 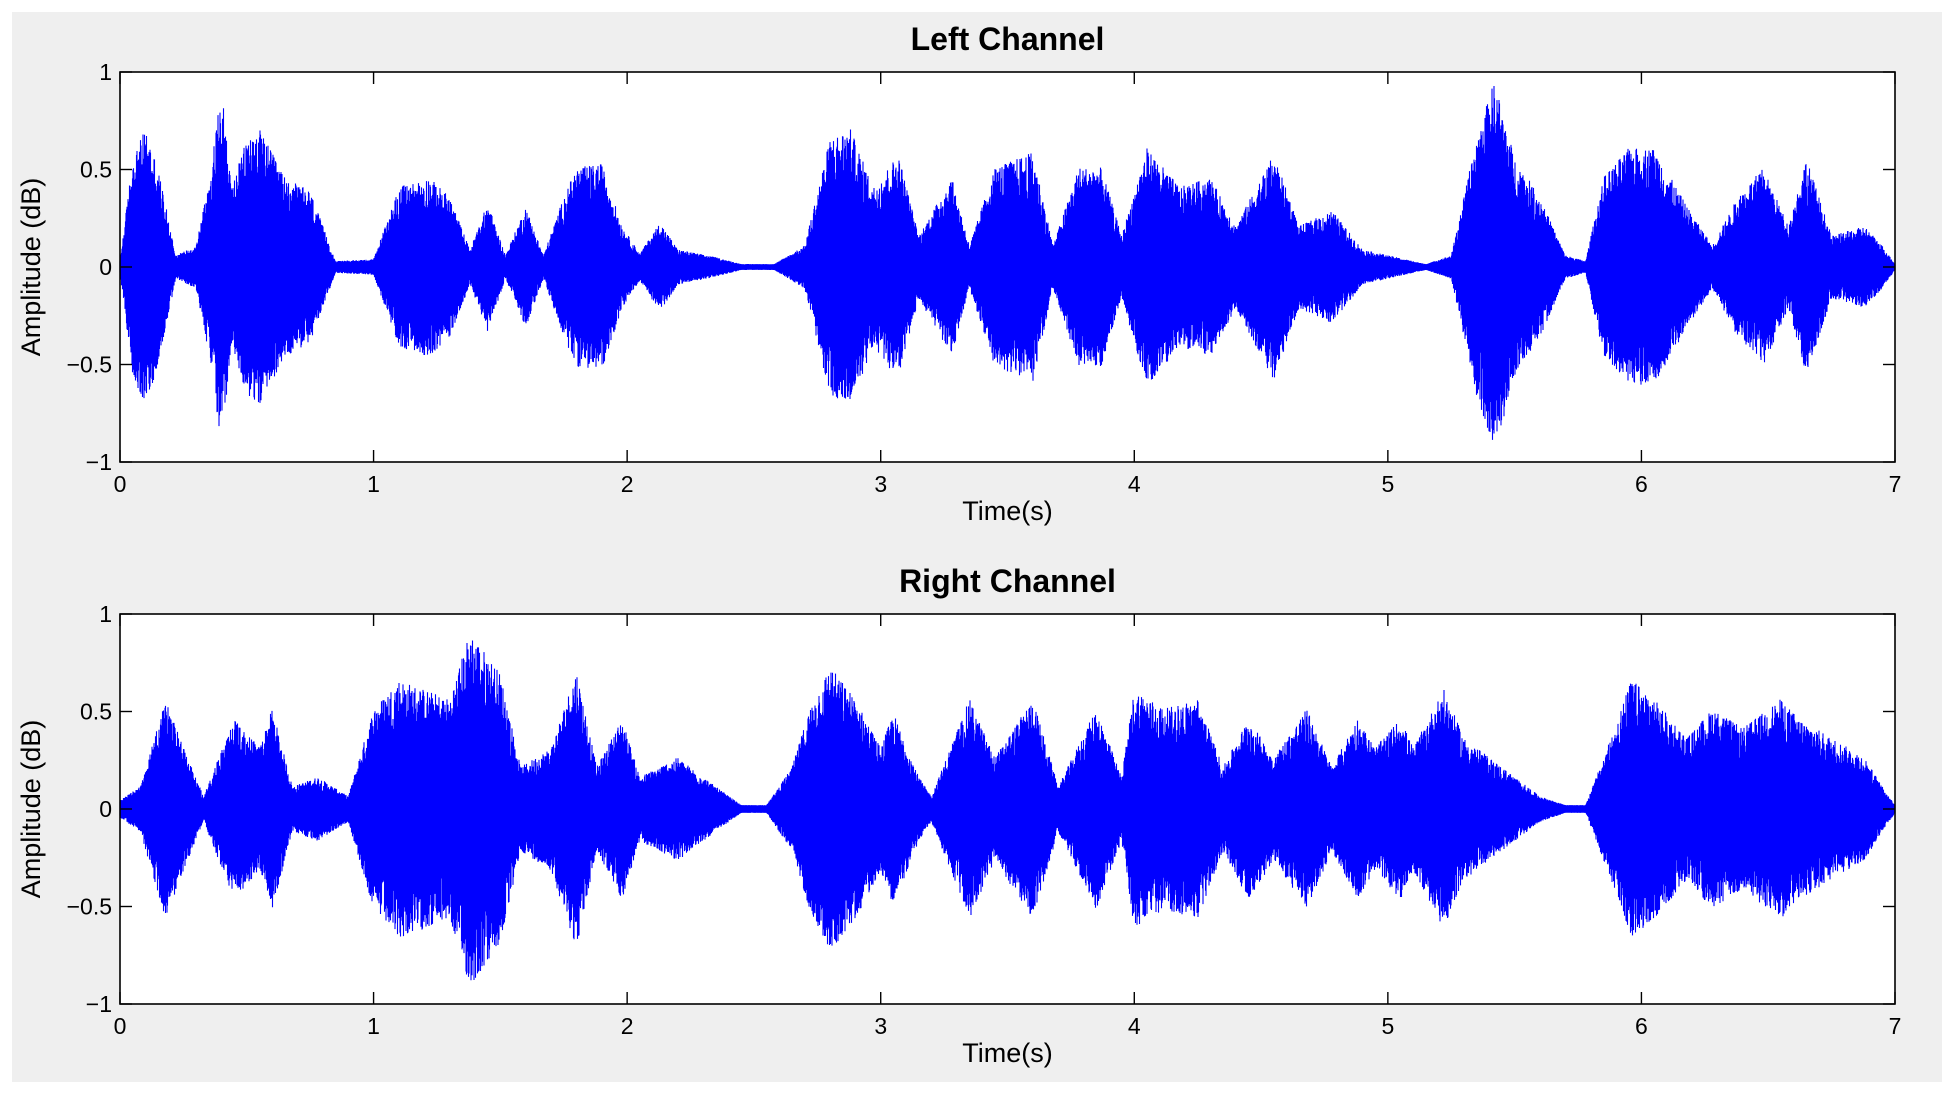 I want to click on chart-title: Left Channel, so click(x=1008, y=39).